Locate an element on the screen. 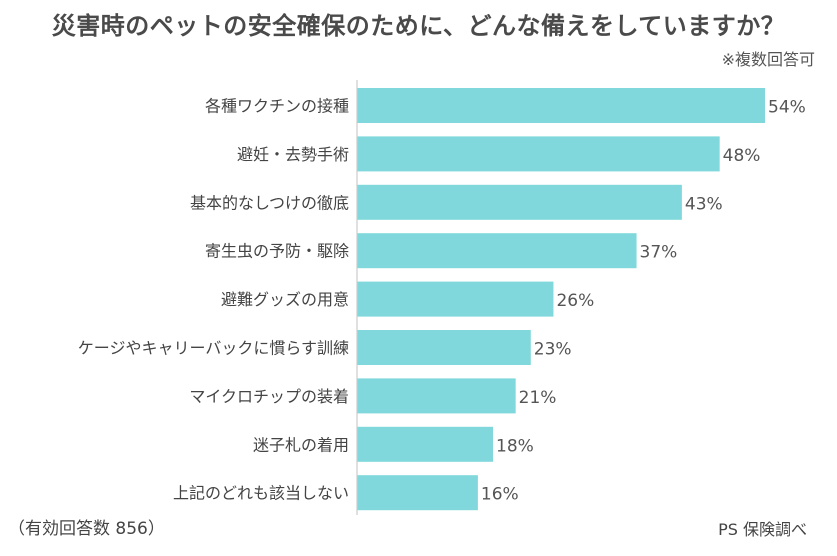 The image size is (837, 556). category-label: 各種ワクチンの接種 is located at coordinates (277, 106).